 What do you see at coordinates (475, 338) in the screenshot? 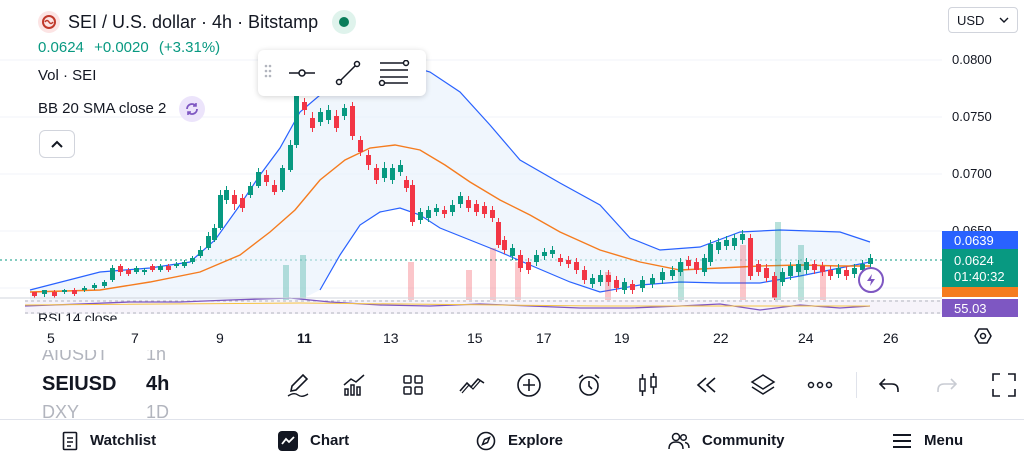
I see `time-label: 15` at bounding box center [475, 338].